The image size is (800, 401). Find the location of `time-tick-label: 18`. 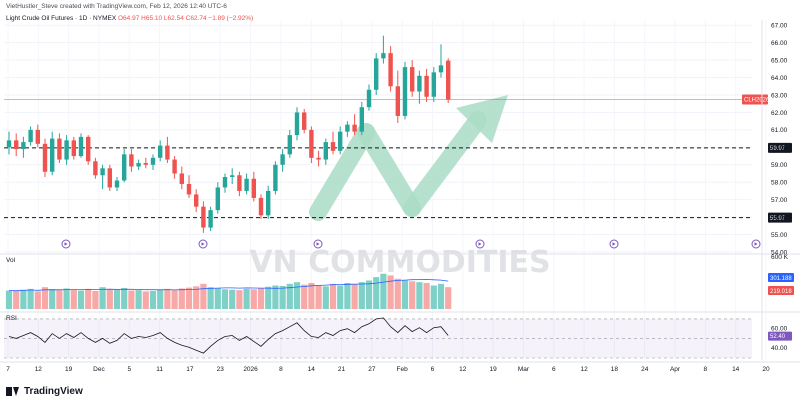

time-tick-label: 18 is located at coordinates (615, 369).